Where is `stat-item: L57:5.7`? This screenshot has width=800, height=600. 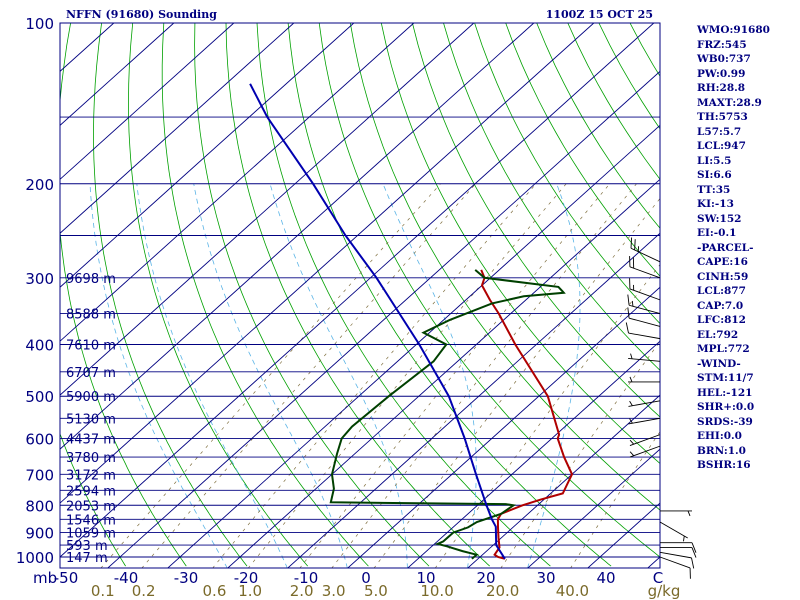
stat-item: L57:5.7 is located at coordinates (719, 131).